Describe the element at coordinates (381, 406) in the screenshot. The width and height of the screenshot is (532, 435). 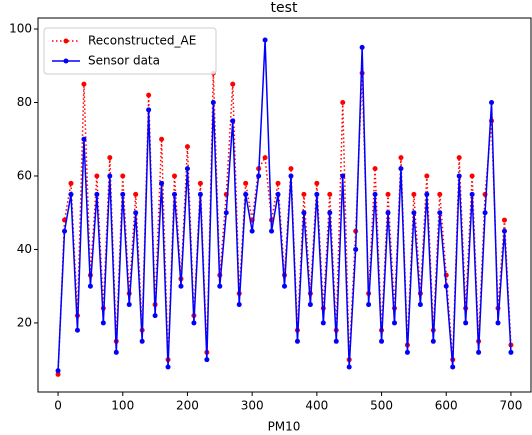
I see `x-tick-label: 500` at that location.